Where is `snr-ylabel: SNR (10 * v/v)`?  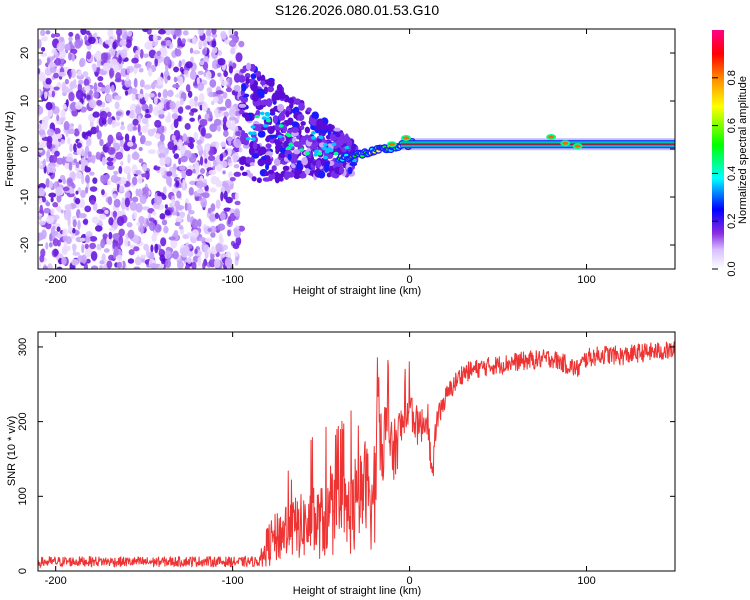
snr-ylabel: SNR (10 * v/v) is located at coordinates (12, 451).